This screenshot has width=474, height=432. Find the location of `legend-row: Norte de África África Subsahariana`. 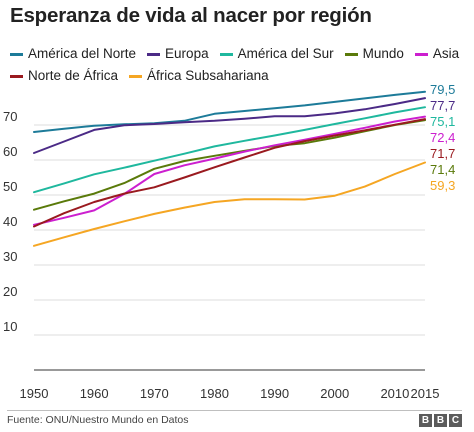

legend-row: Norte de África África Subsahariana is located at coordinates (240, 76).